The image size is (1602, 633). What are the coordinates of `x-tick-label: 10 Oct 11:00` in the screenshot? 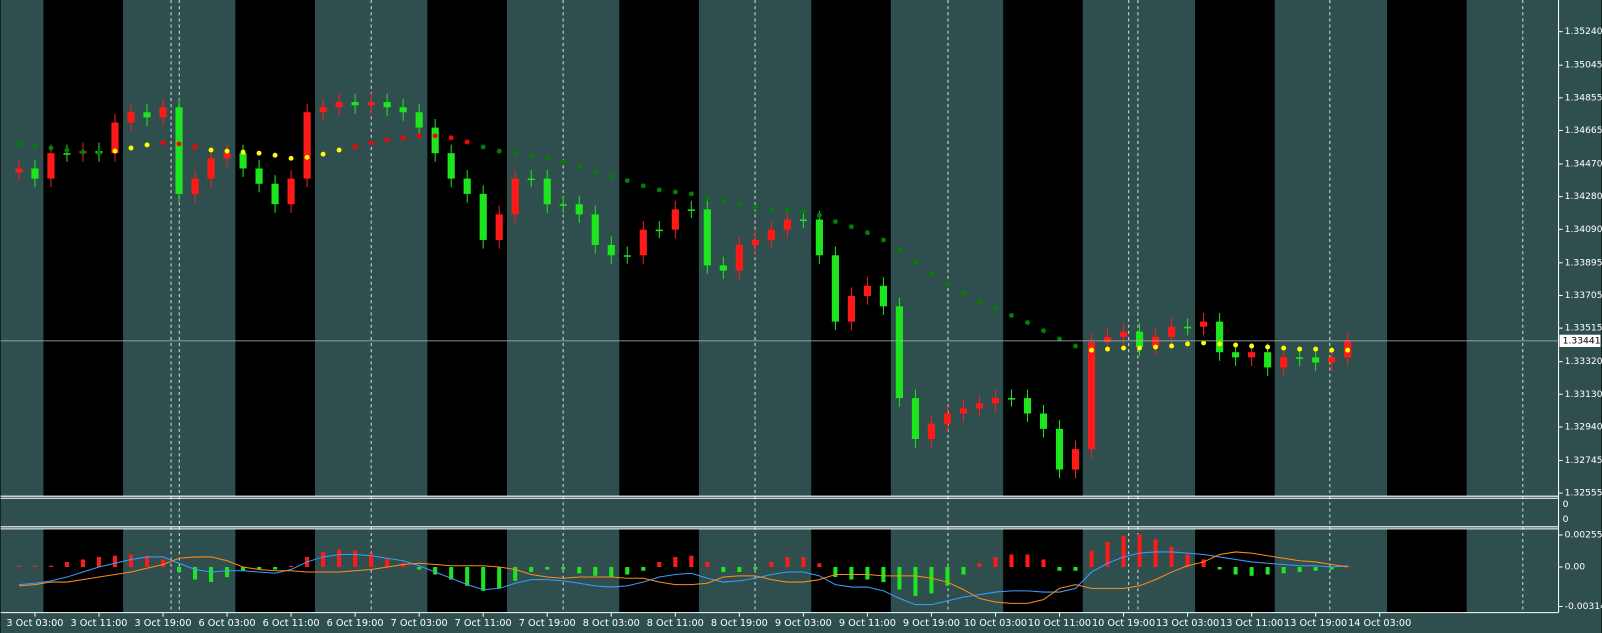 It's located at (1059, 623).